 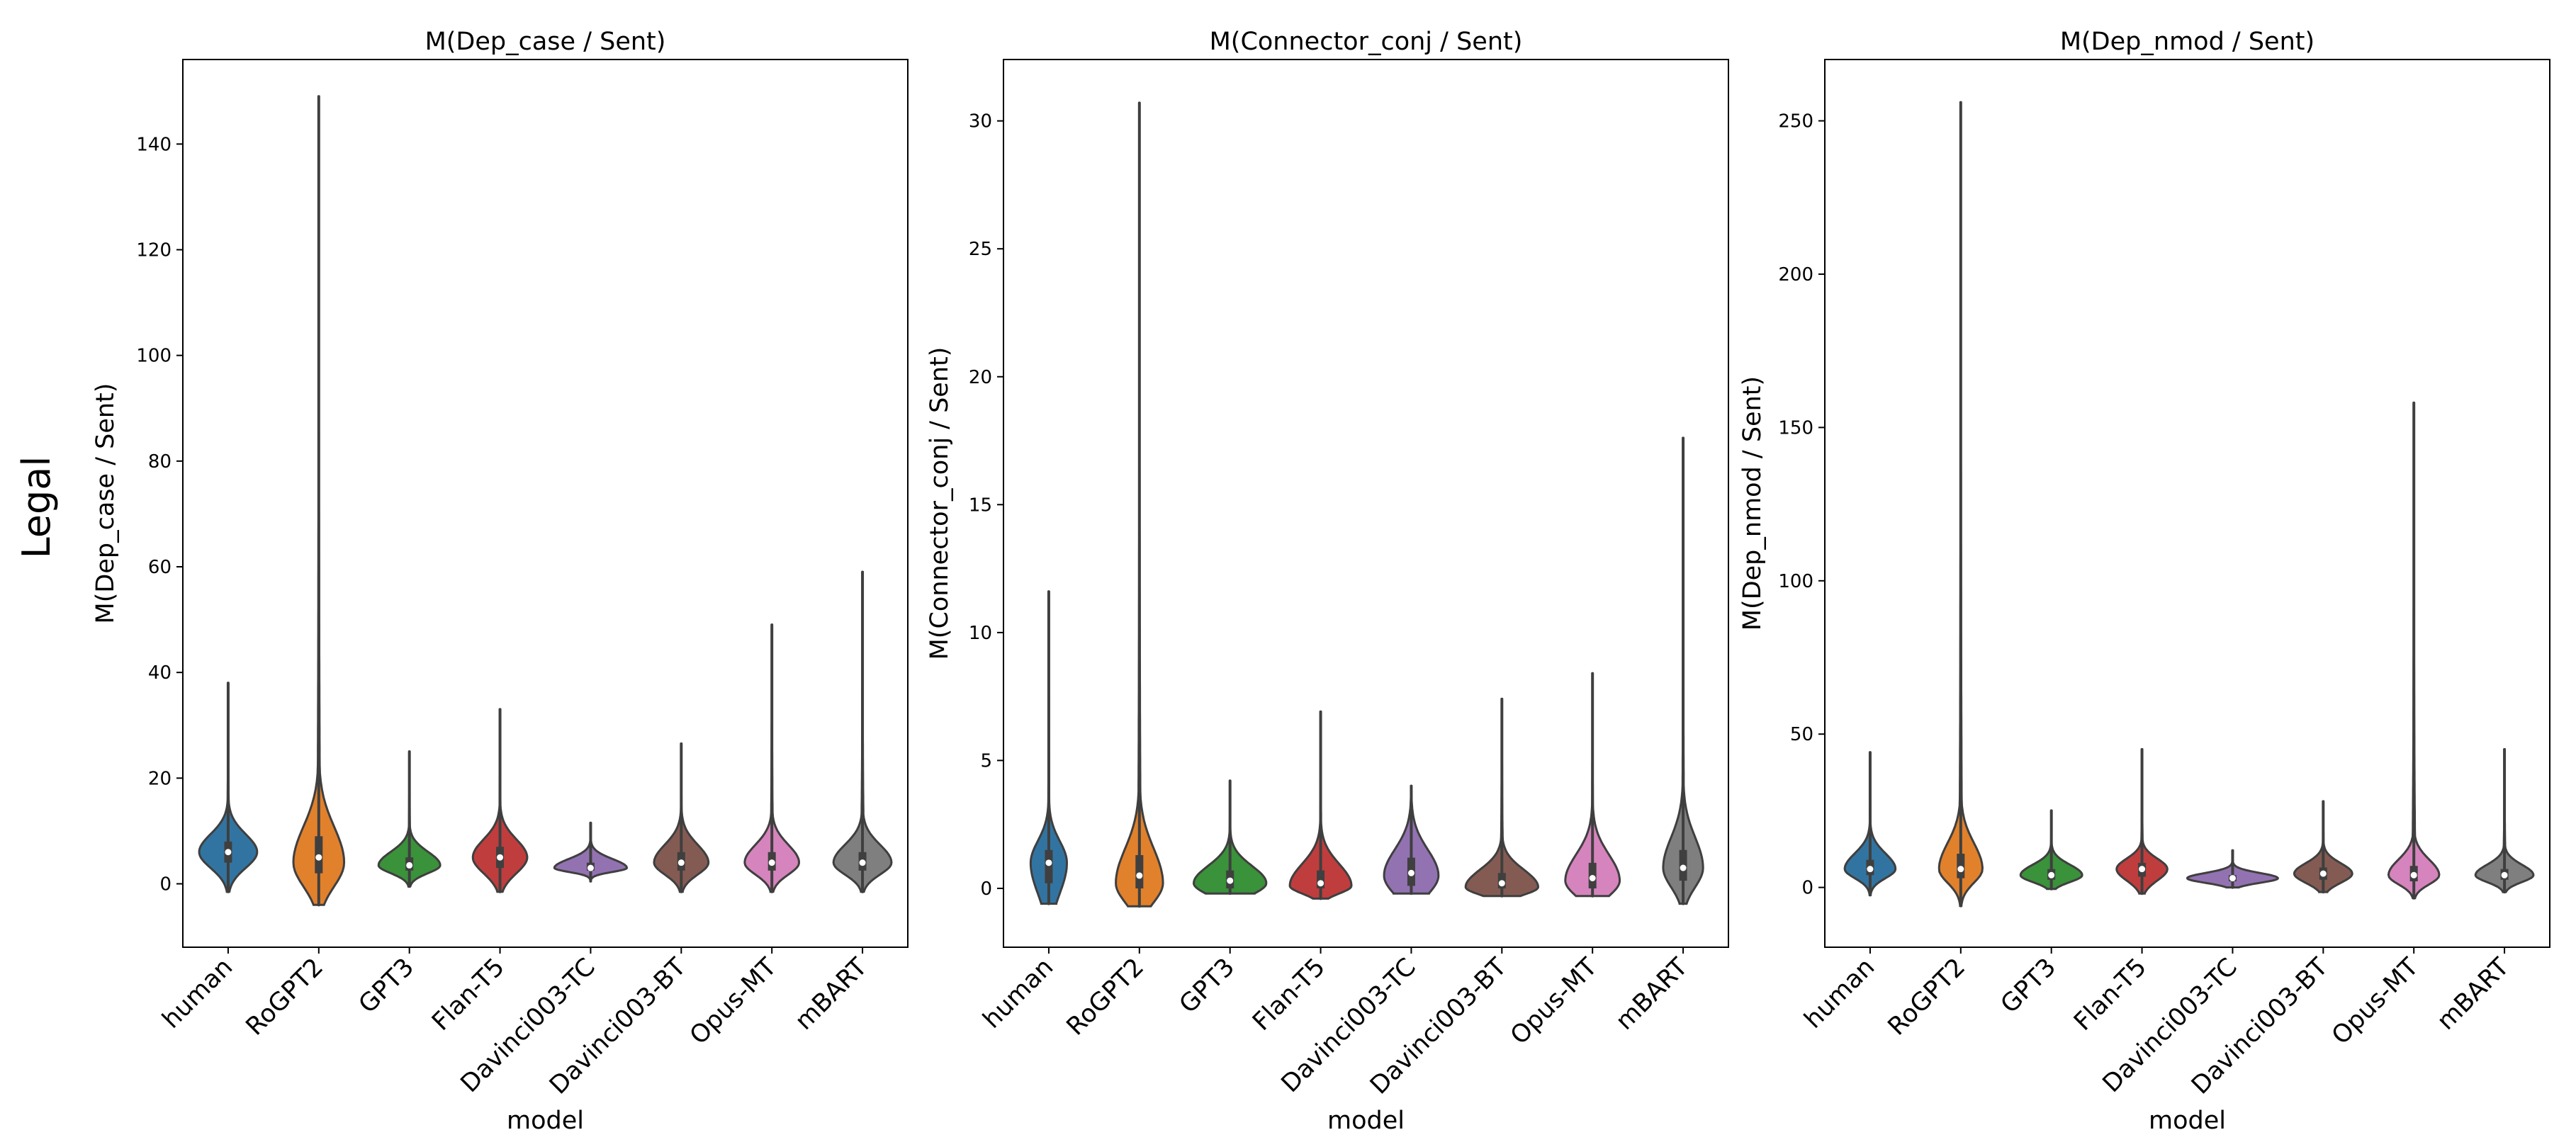 I want to click on y-tick-label: 40, so click(x=159, y=673).